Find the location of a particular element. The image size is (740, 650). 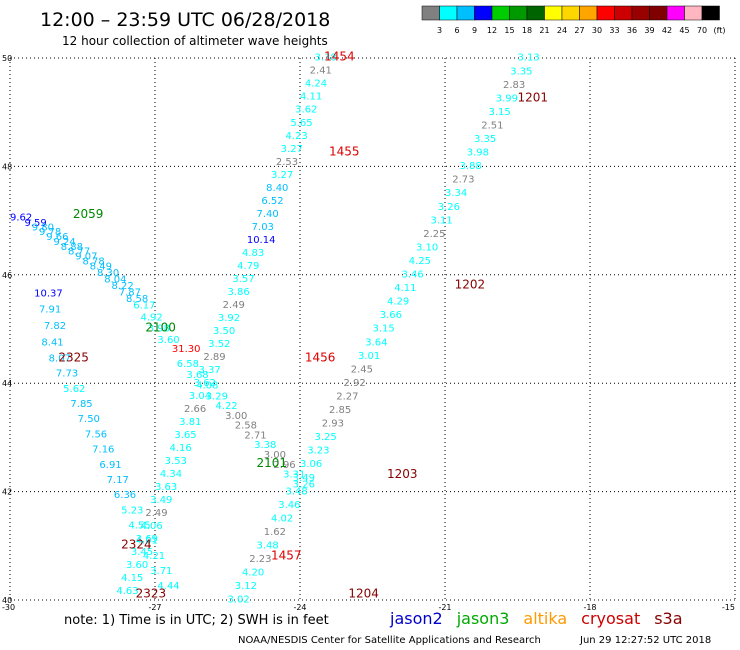

swh-value: 2.85 is located at coordinates (340, 410).